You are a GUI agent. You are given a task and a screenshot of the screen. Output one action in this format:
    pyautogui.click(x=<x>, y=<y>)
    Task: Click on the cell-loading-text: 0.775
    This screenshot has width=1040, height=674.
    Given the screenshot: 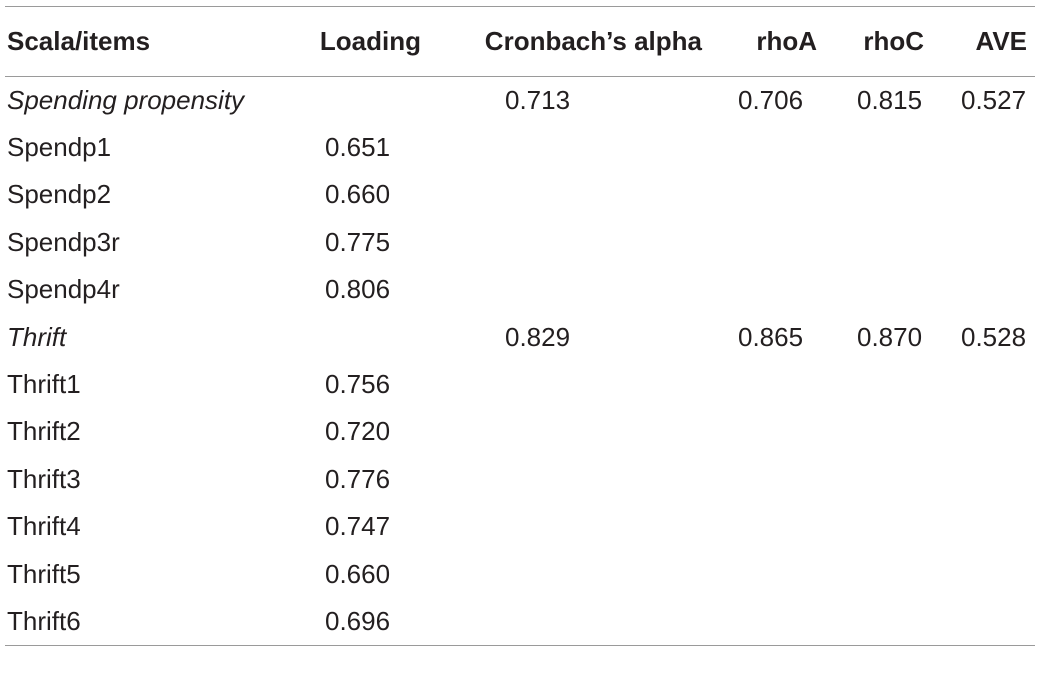 What is the action you would take?
    pyautogui.click(x=358, y=241)
    